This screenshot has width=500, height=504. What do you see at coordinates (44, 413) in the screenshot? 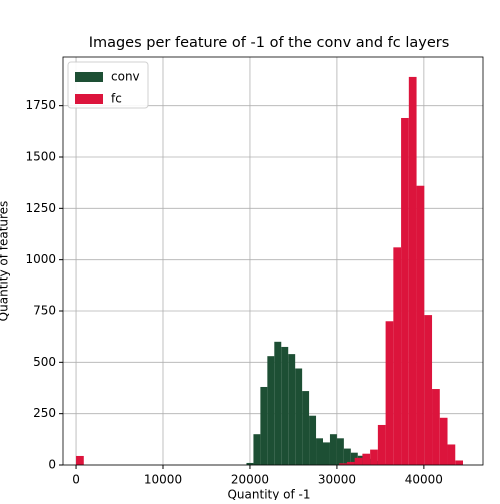
I see `y-tick-label: 250` at bounding box center [44, 413].